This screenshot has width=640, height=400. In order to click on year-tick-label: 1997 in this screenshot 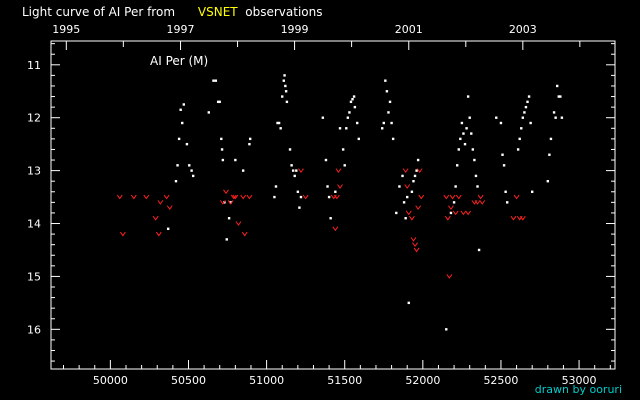, I will do `click(181, 29)`.